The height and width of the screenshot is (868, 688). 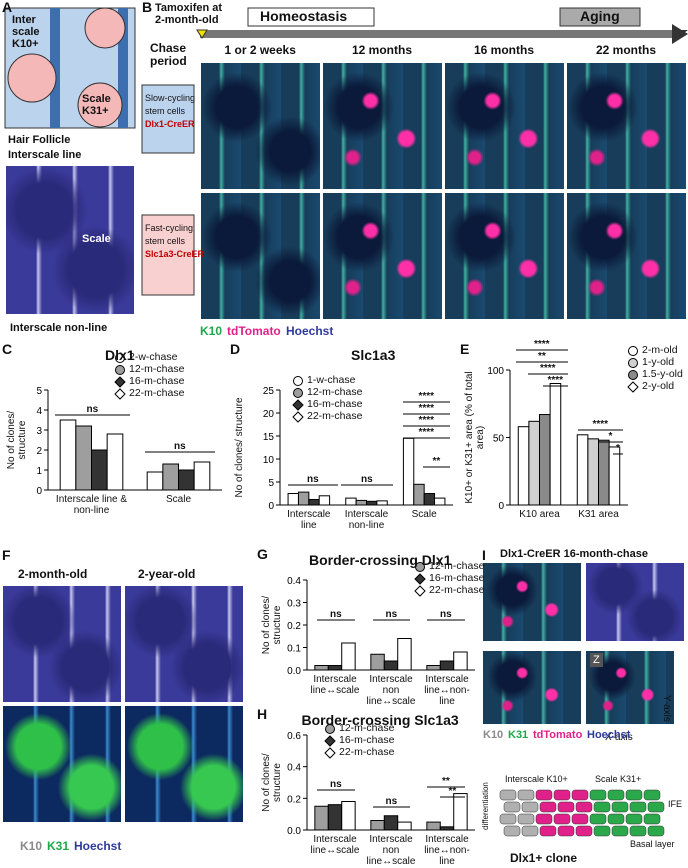 What do you see at coordinates (447, 850) in the screenshot?
I see `x-tick-label: Interscale line↔non-line` at bounding box center [447, 850].